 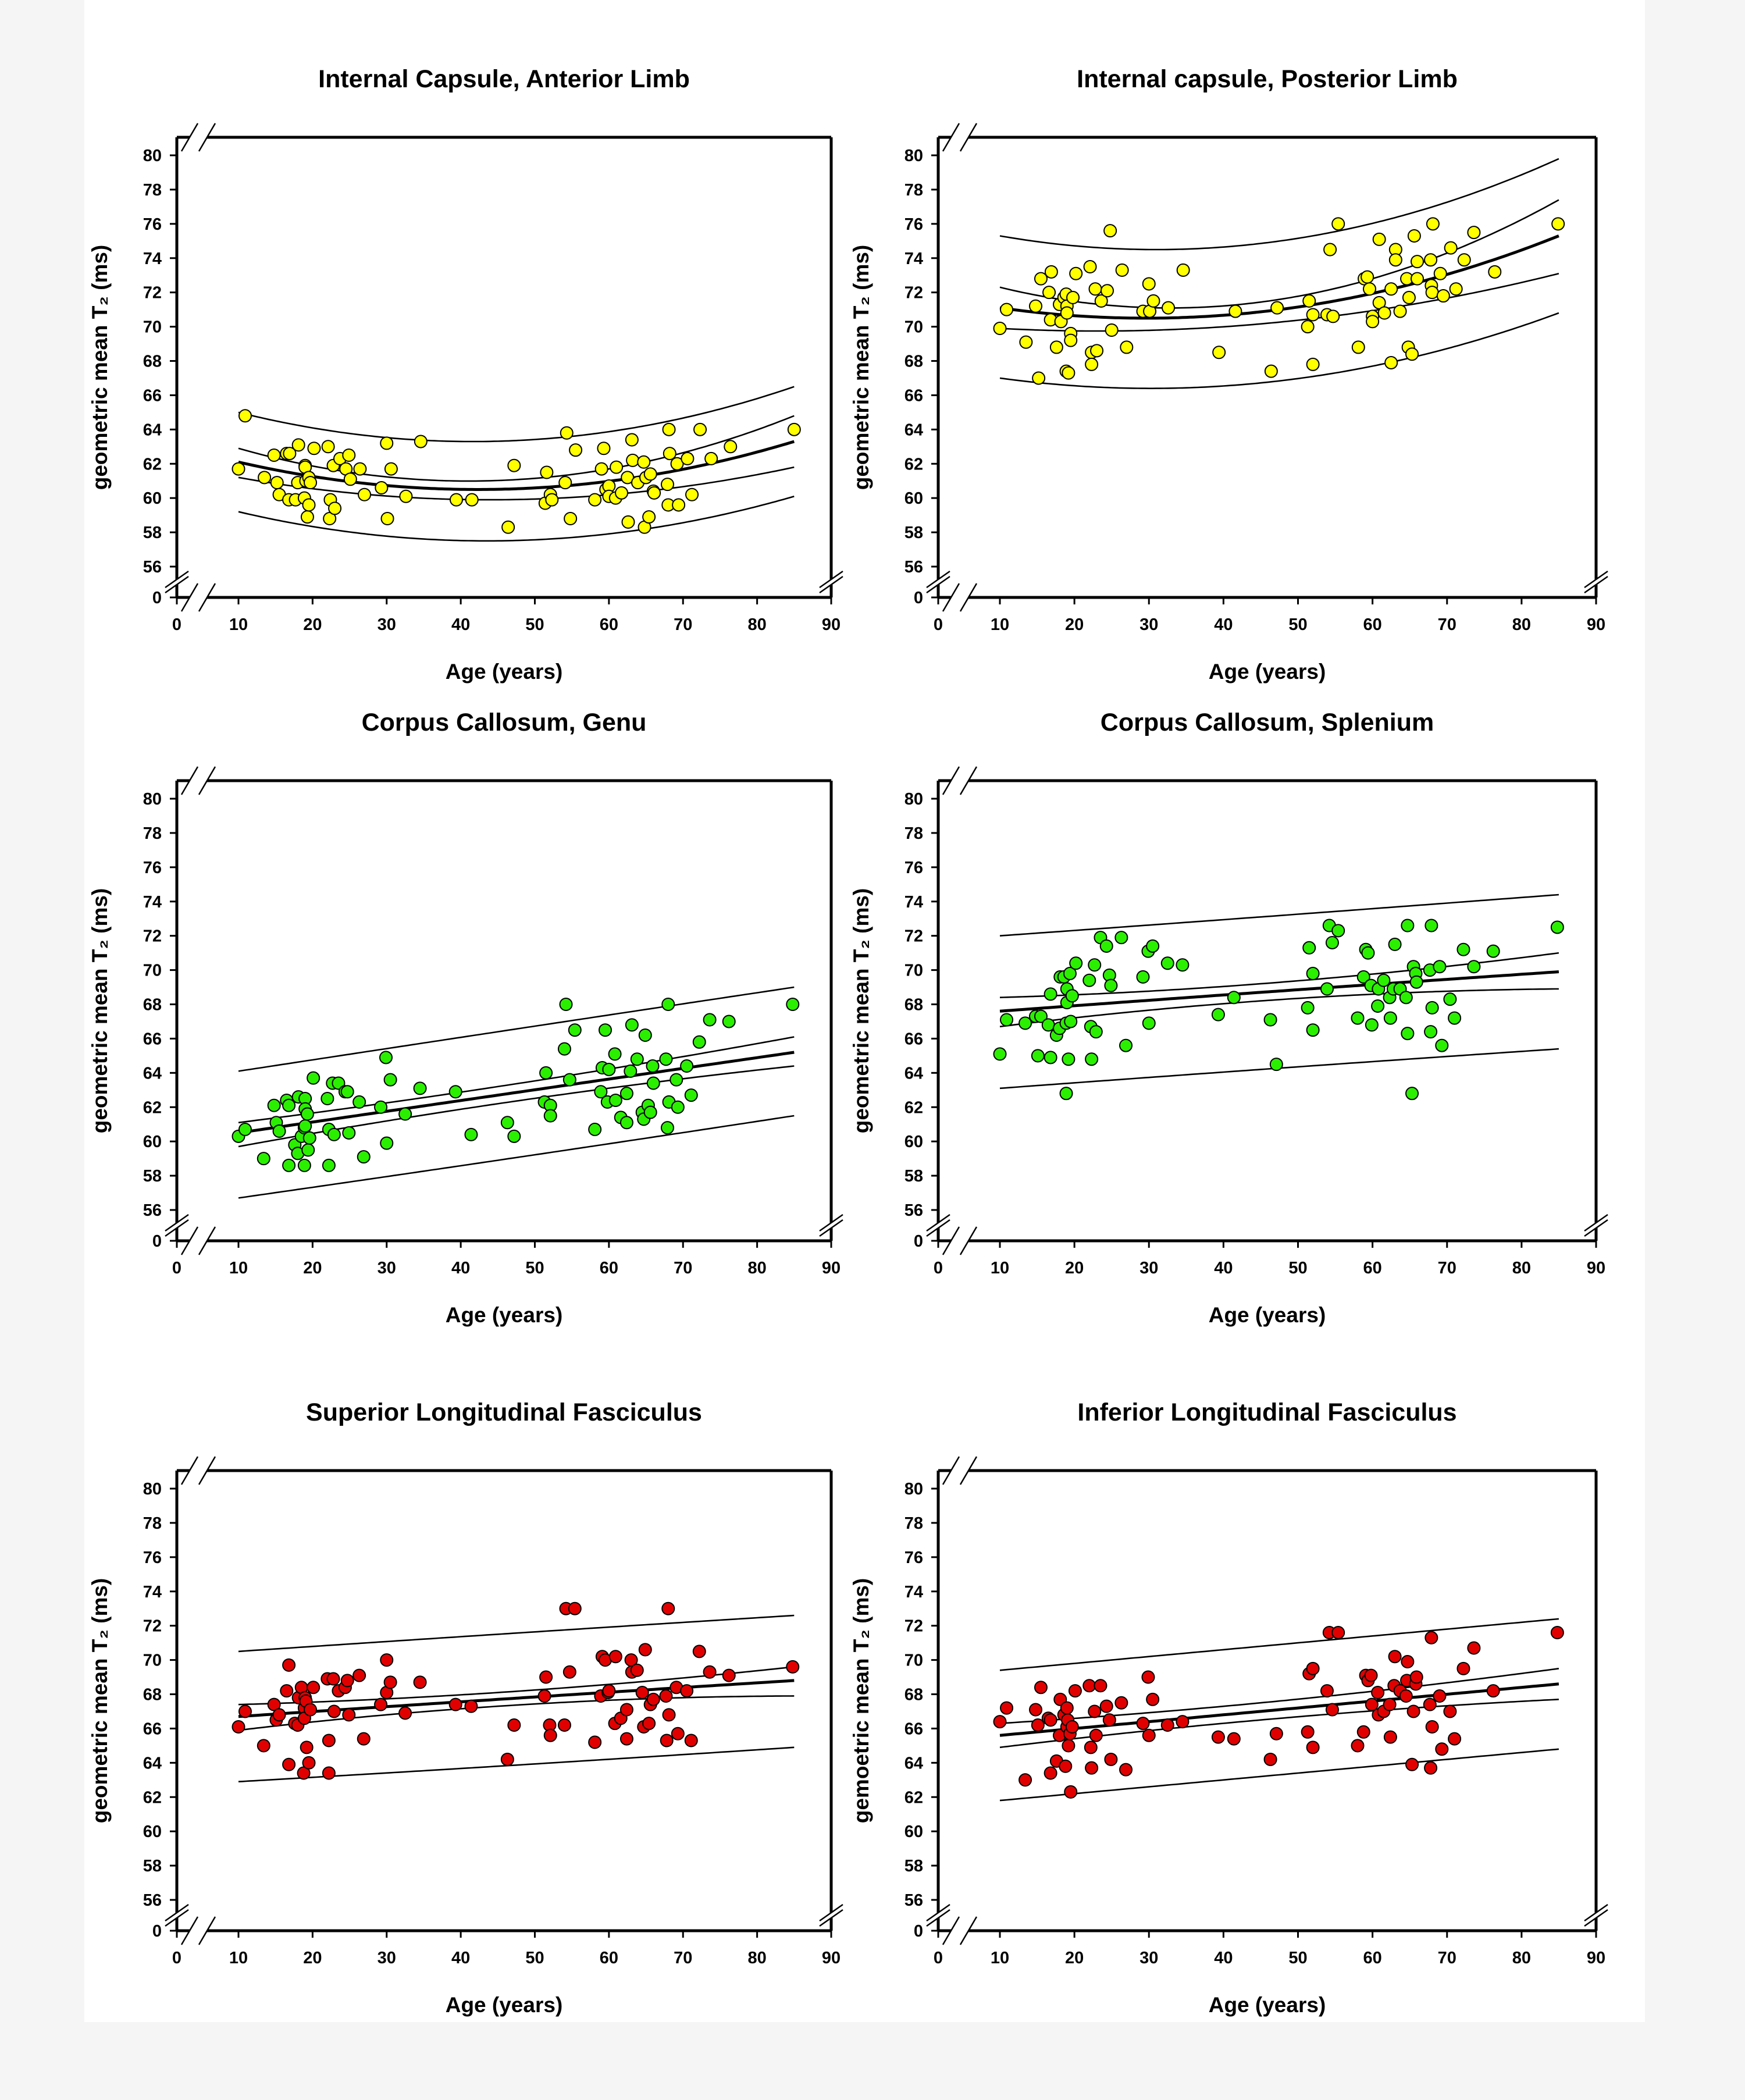 I want to click on x-tick-label: 30, so click(x=1148, y=1958).